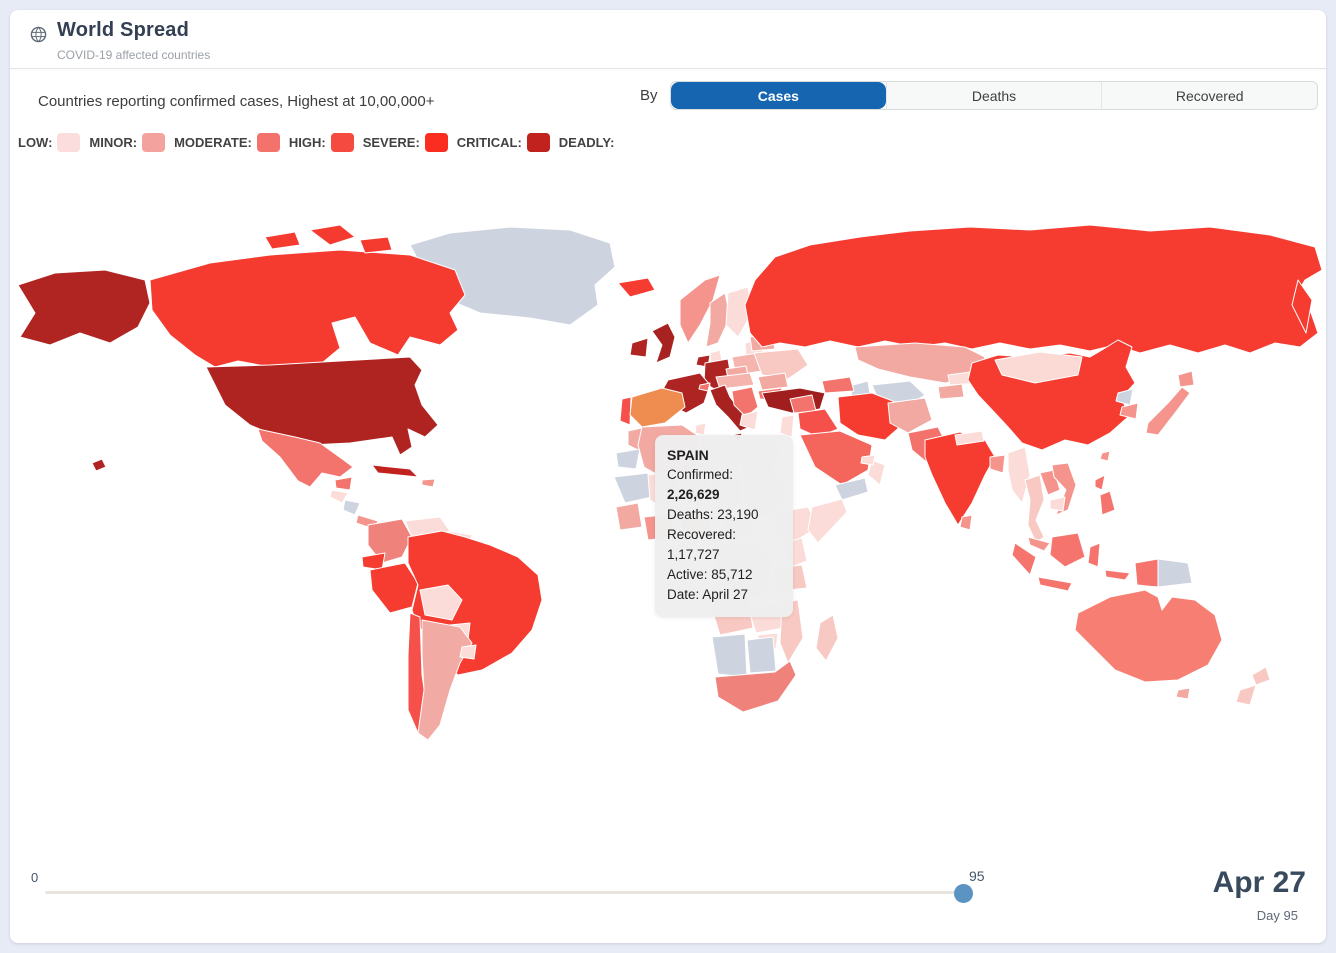  I want to click on tooltip-country: SPAIN, so click(688, 455).